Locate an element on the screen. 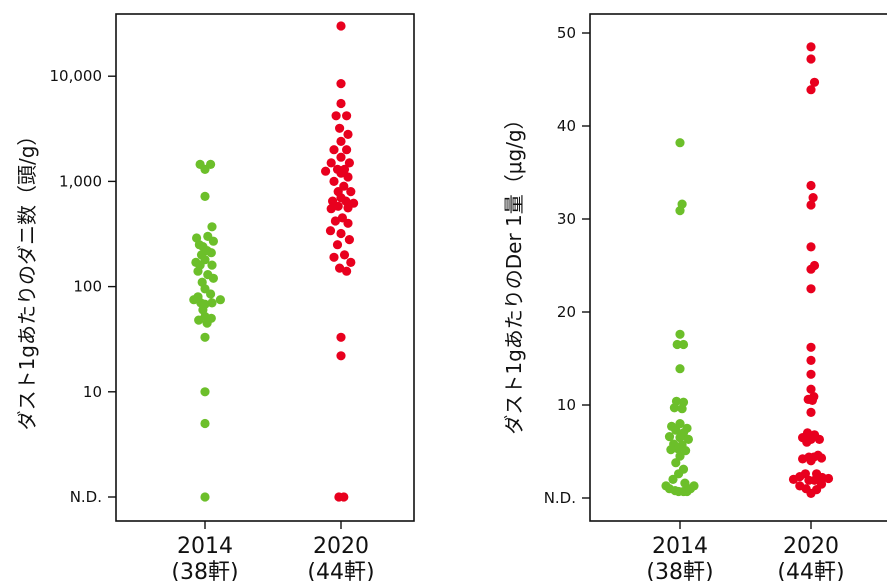  chart2-category-year-1: 2020 is located at coordinates (811, 546).